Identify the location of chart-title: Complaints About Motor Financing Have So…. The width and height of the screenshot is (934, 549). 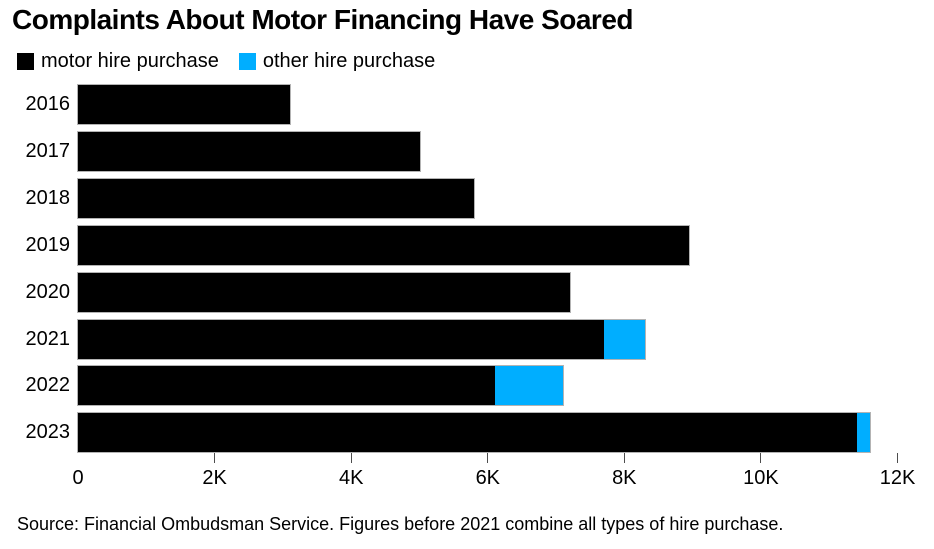
(323, 19).